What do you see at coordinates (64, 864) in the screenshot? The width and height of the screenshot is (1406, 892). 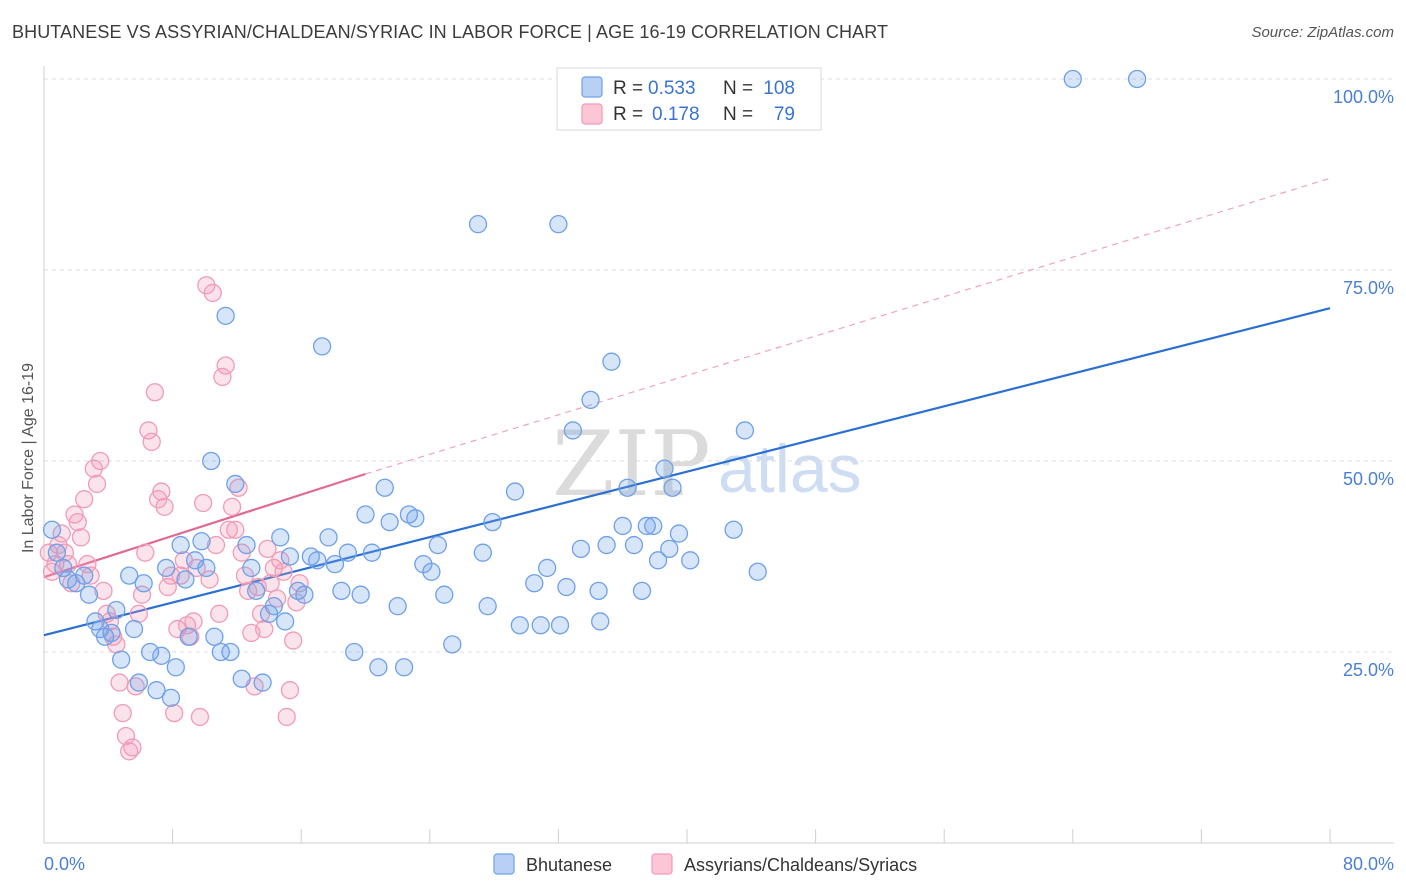 I see `x-tick-label-min: 0.0%` at bounding box center [64, 864].